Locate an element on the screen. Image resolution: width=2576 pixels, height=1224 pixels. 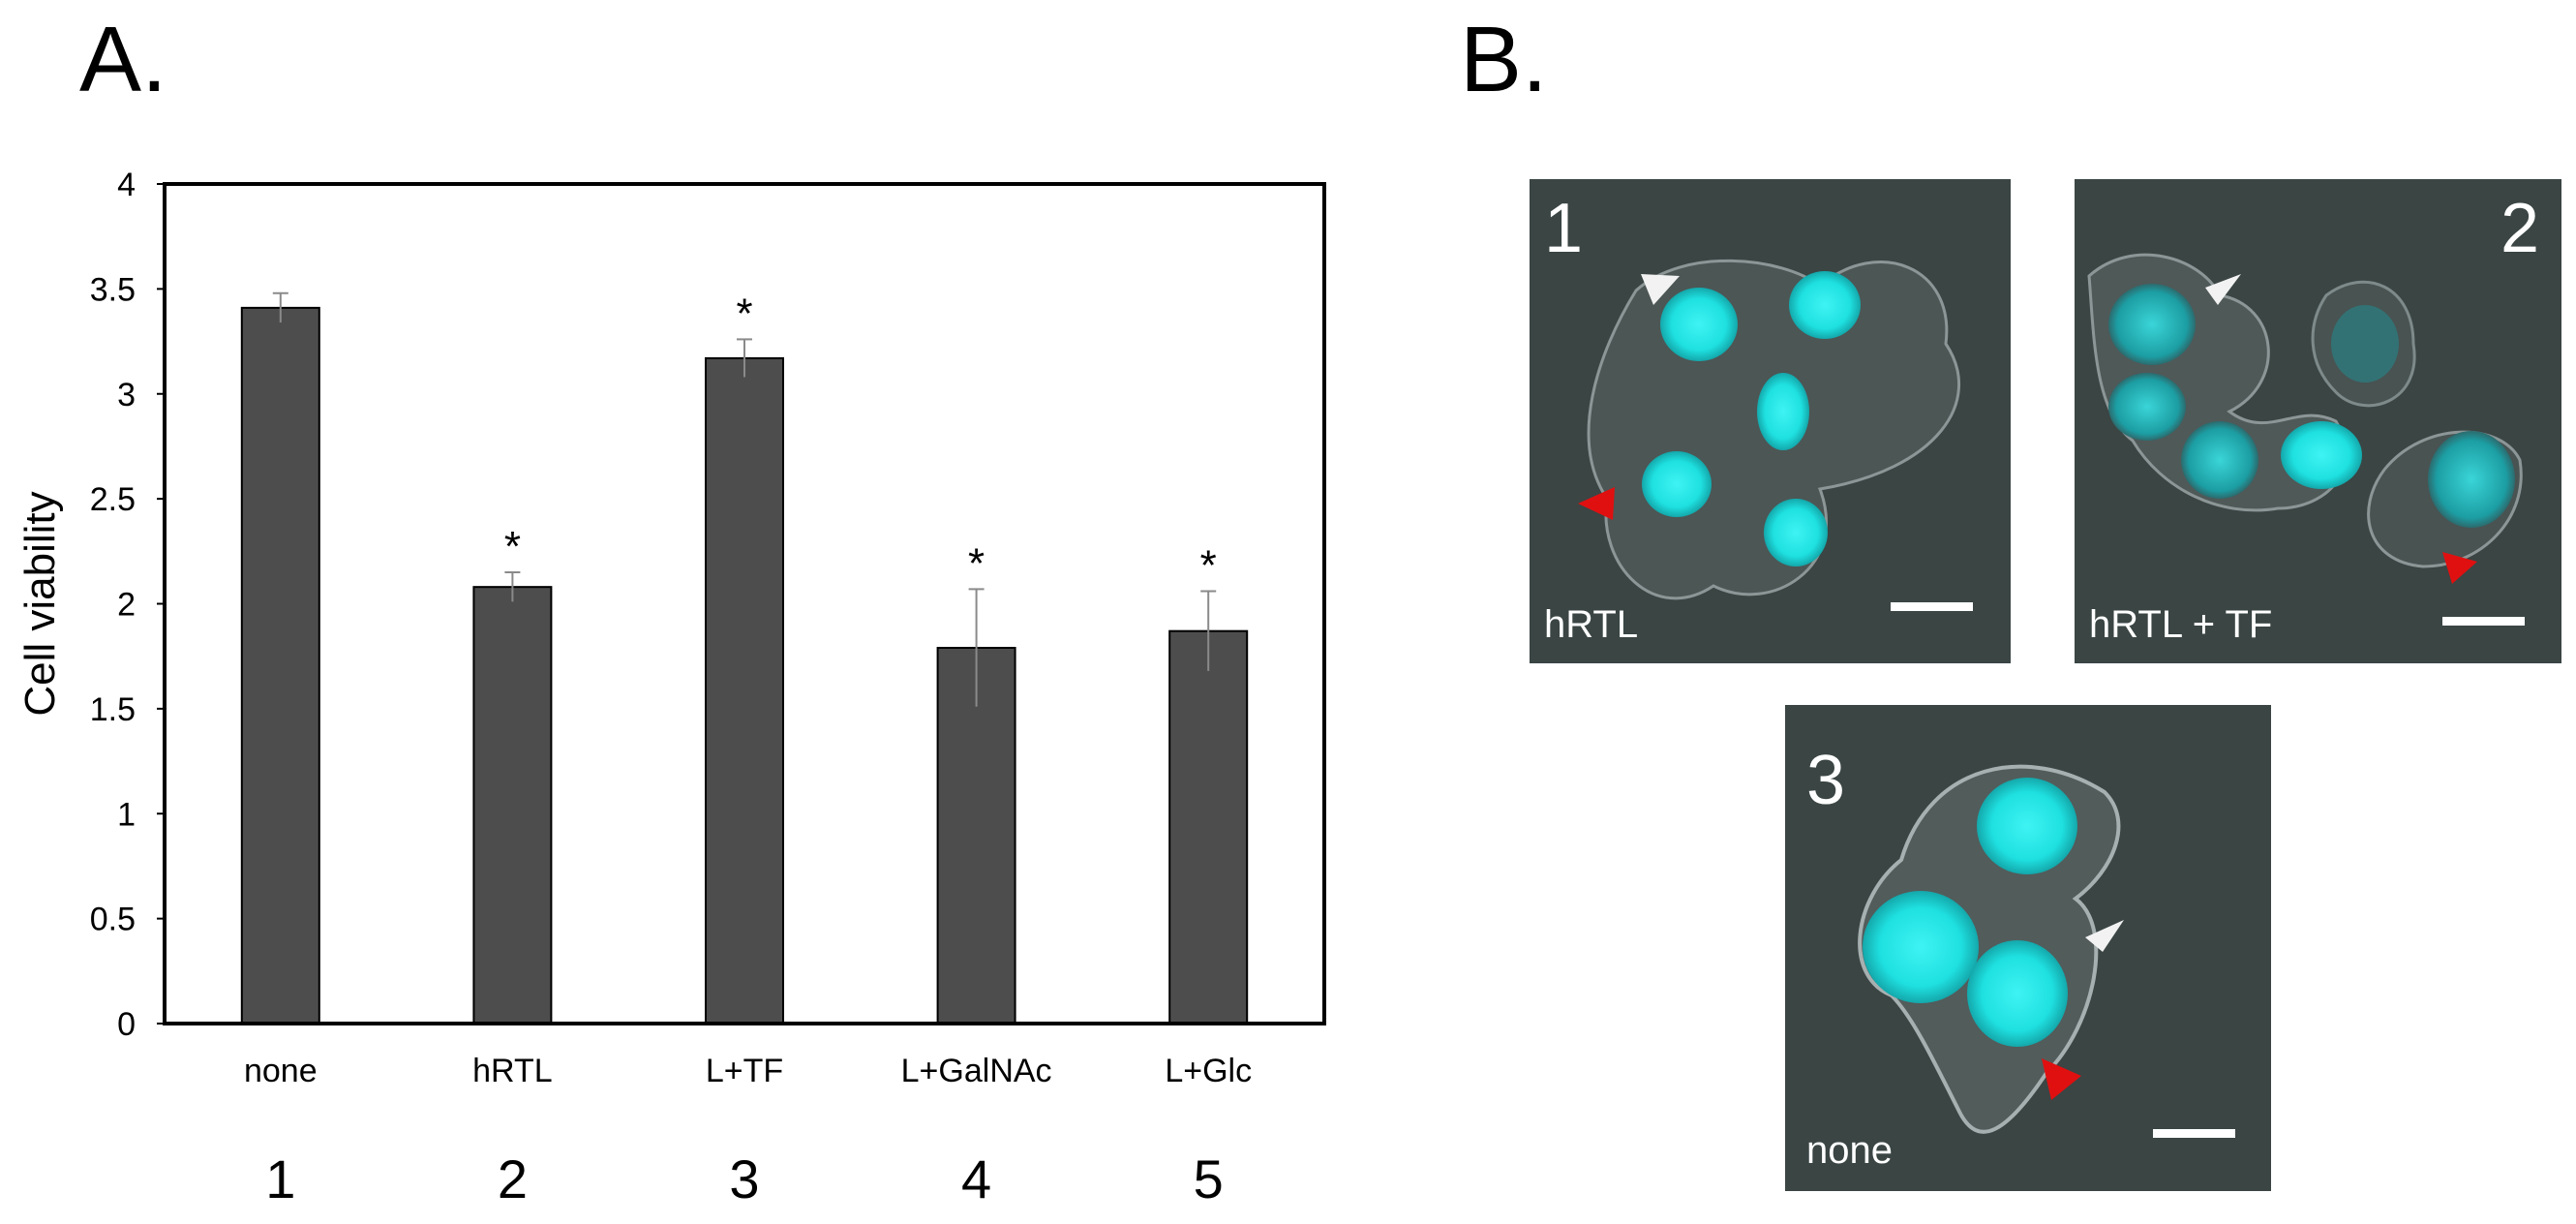
bar-L+Glc is located at coordinates (1208, 827).